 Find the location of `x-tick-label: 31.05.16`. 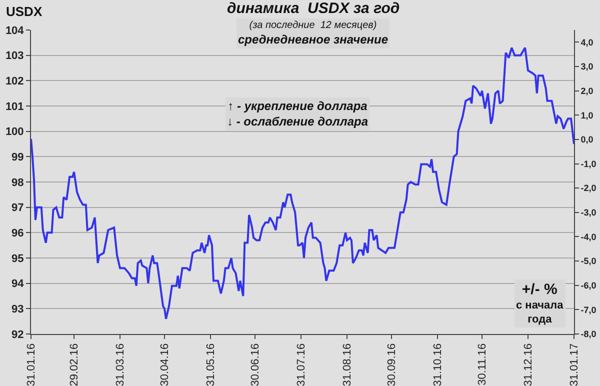

x-tick-label: 31.05.16 is located at coordinates (211, 364).